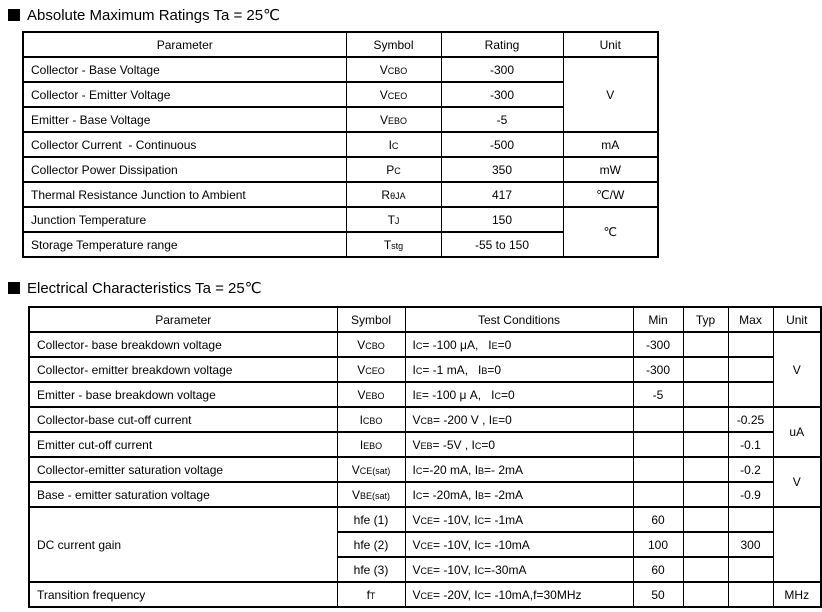 This screenshot has height=612, width=822. What do you see at coordinates (371, 469) in the screenshot?
I see `cell-symbol: VCE(sat)` at bounding box center [371, 469].